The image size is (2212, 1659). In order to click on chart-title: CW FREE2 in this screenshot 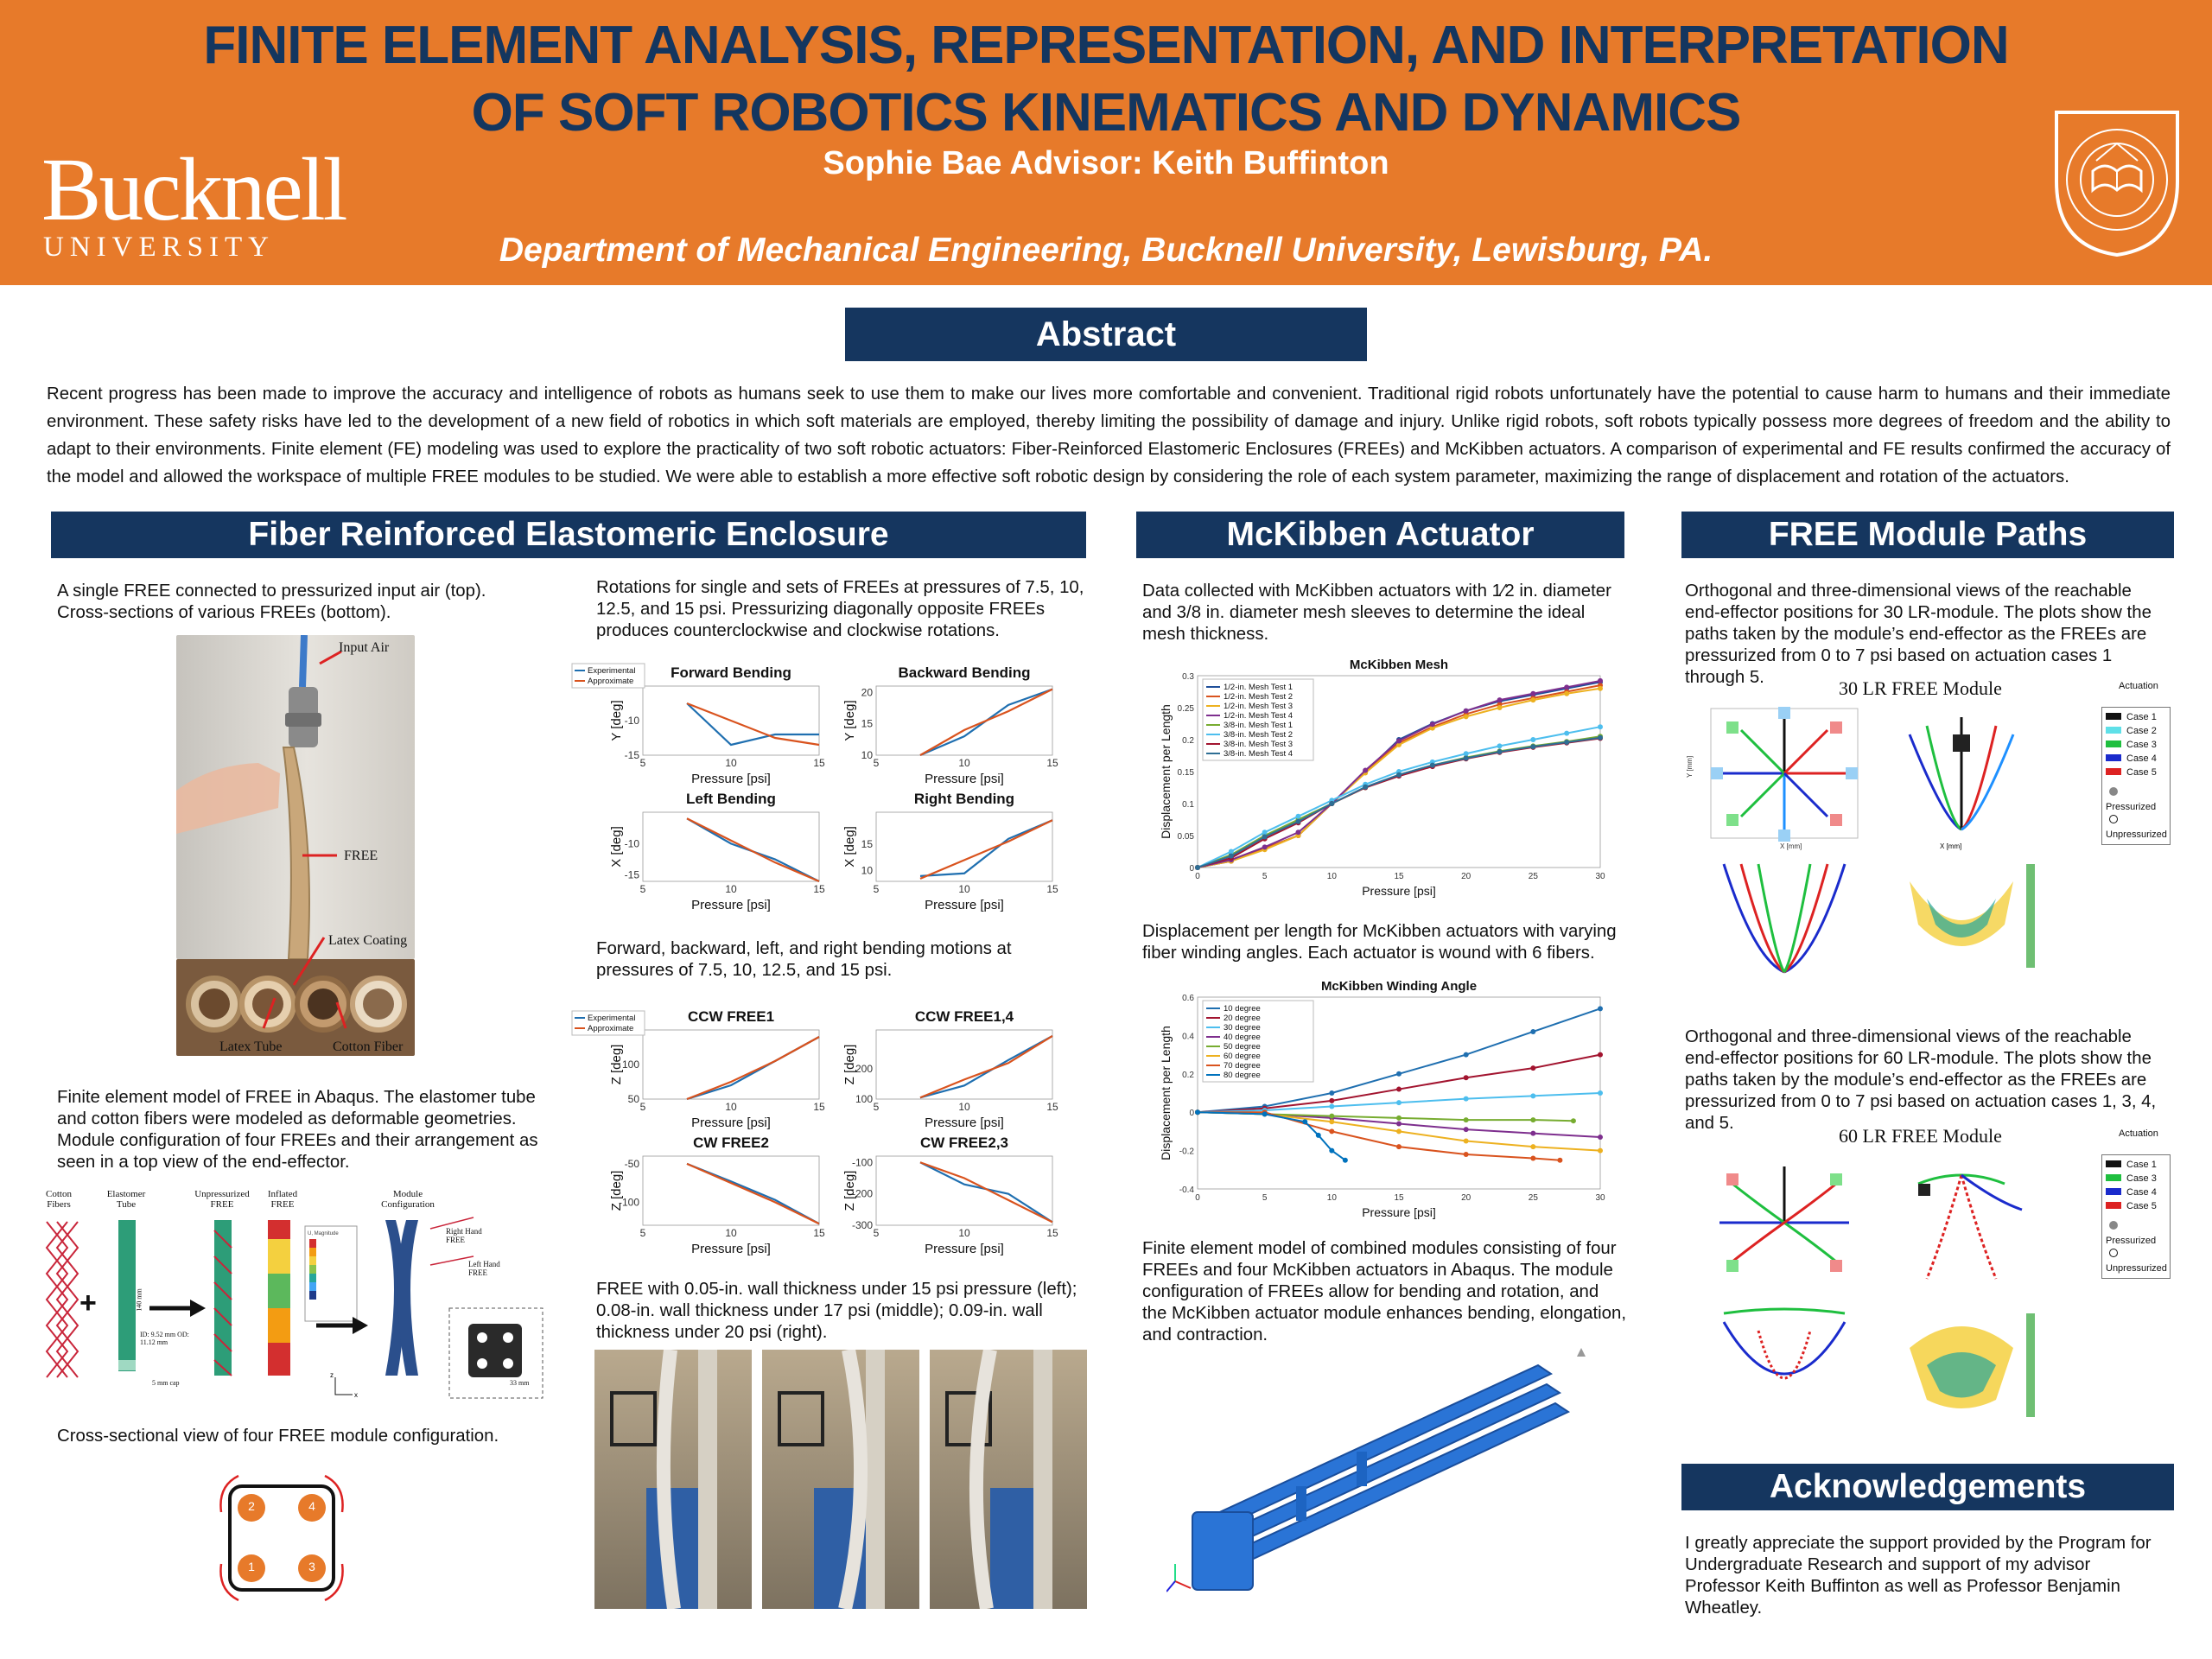, I will do `click(731, 1143)`.